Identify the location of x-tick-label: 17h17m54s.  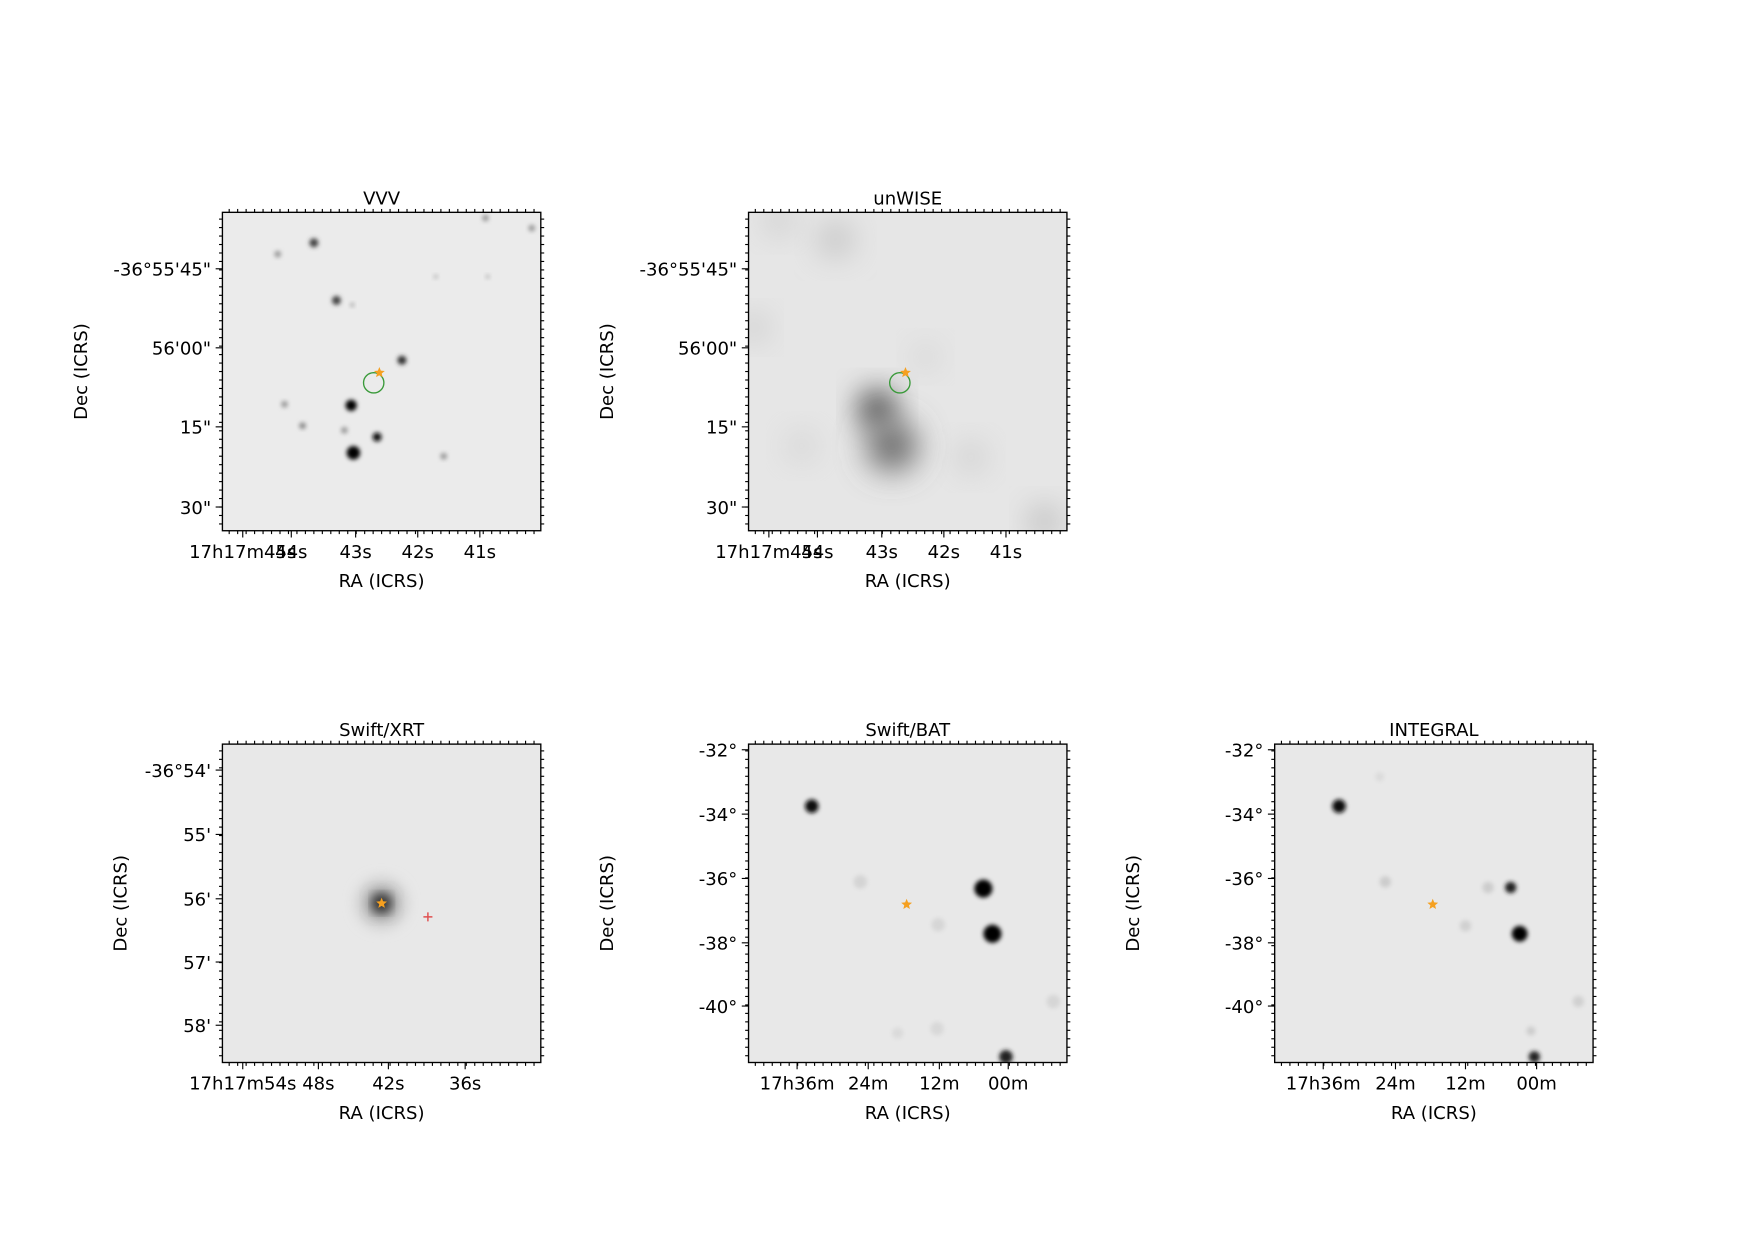
(242, 1084).